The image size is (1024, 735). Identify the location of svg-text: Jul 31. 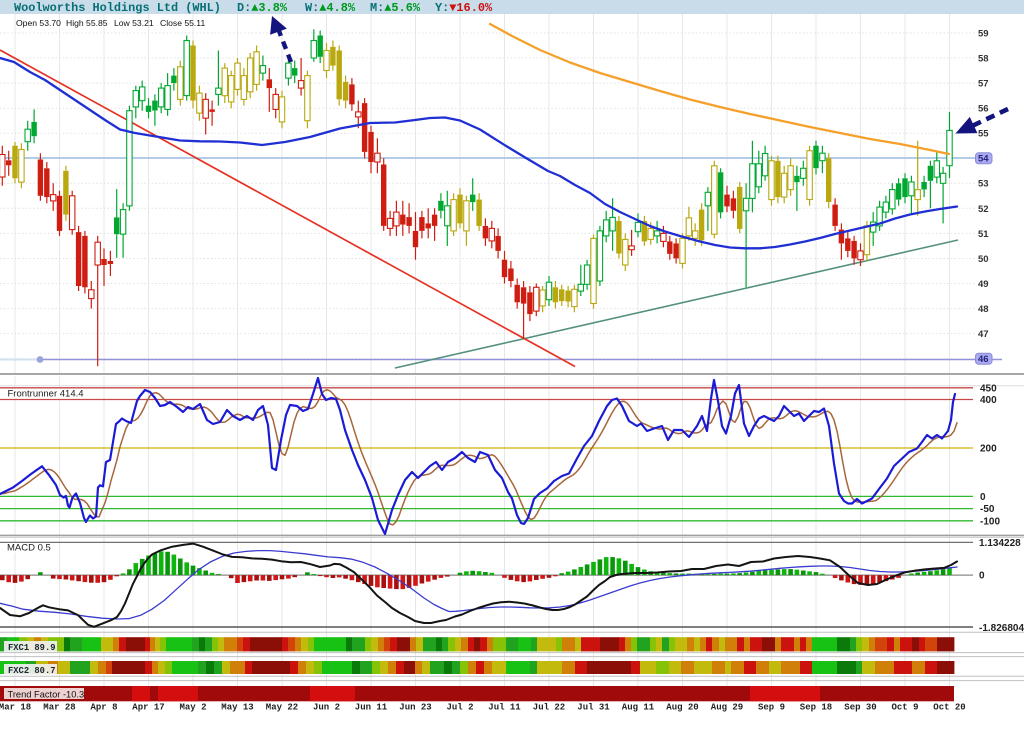
(593, 708).